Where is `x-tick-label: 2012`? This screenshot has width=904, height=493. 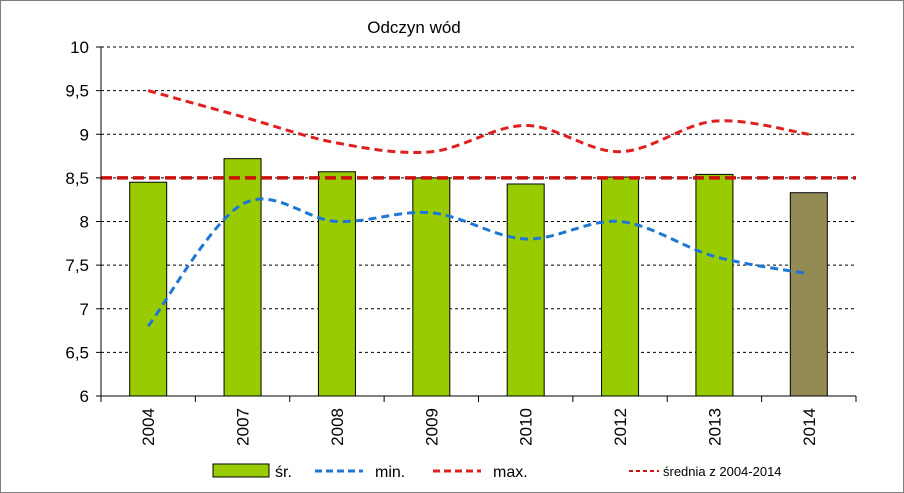 x-tick-label: 2012 is located at coordinates (620, 427).